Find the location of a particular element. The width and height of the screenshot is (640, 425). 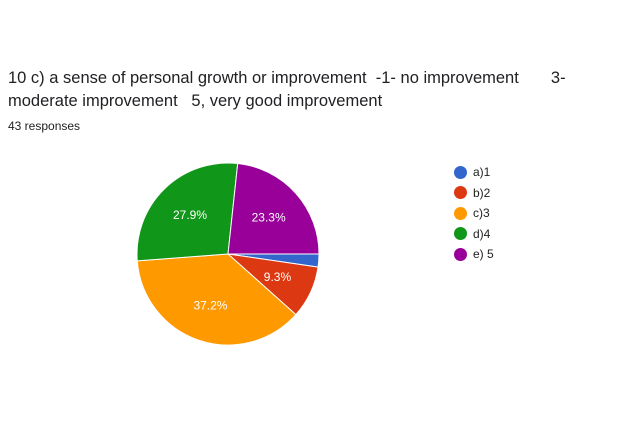

legend-item-5: e) 5 is located at coordinates (474, 254).